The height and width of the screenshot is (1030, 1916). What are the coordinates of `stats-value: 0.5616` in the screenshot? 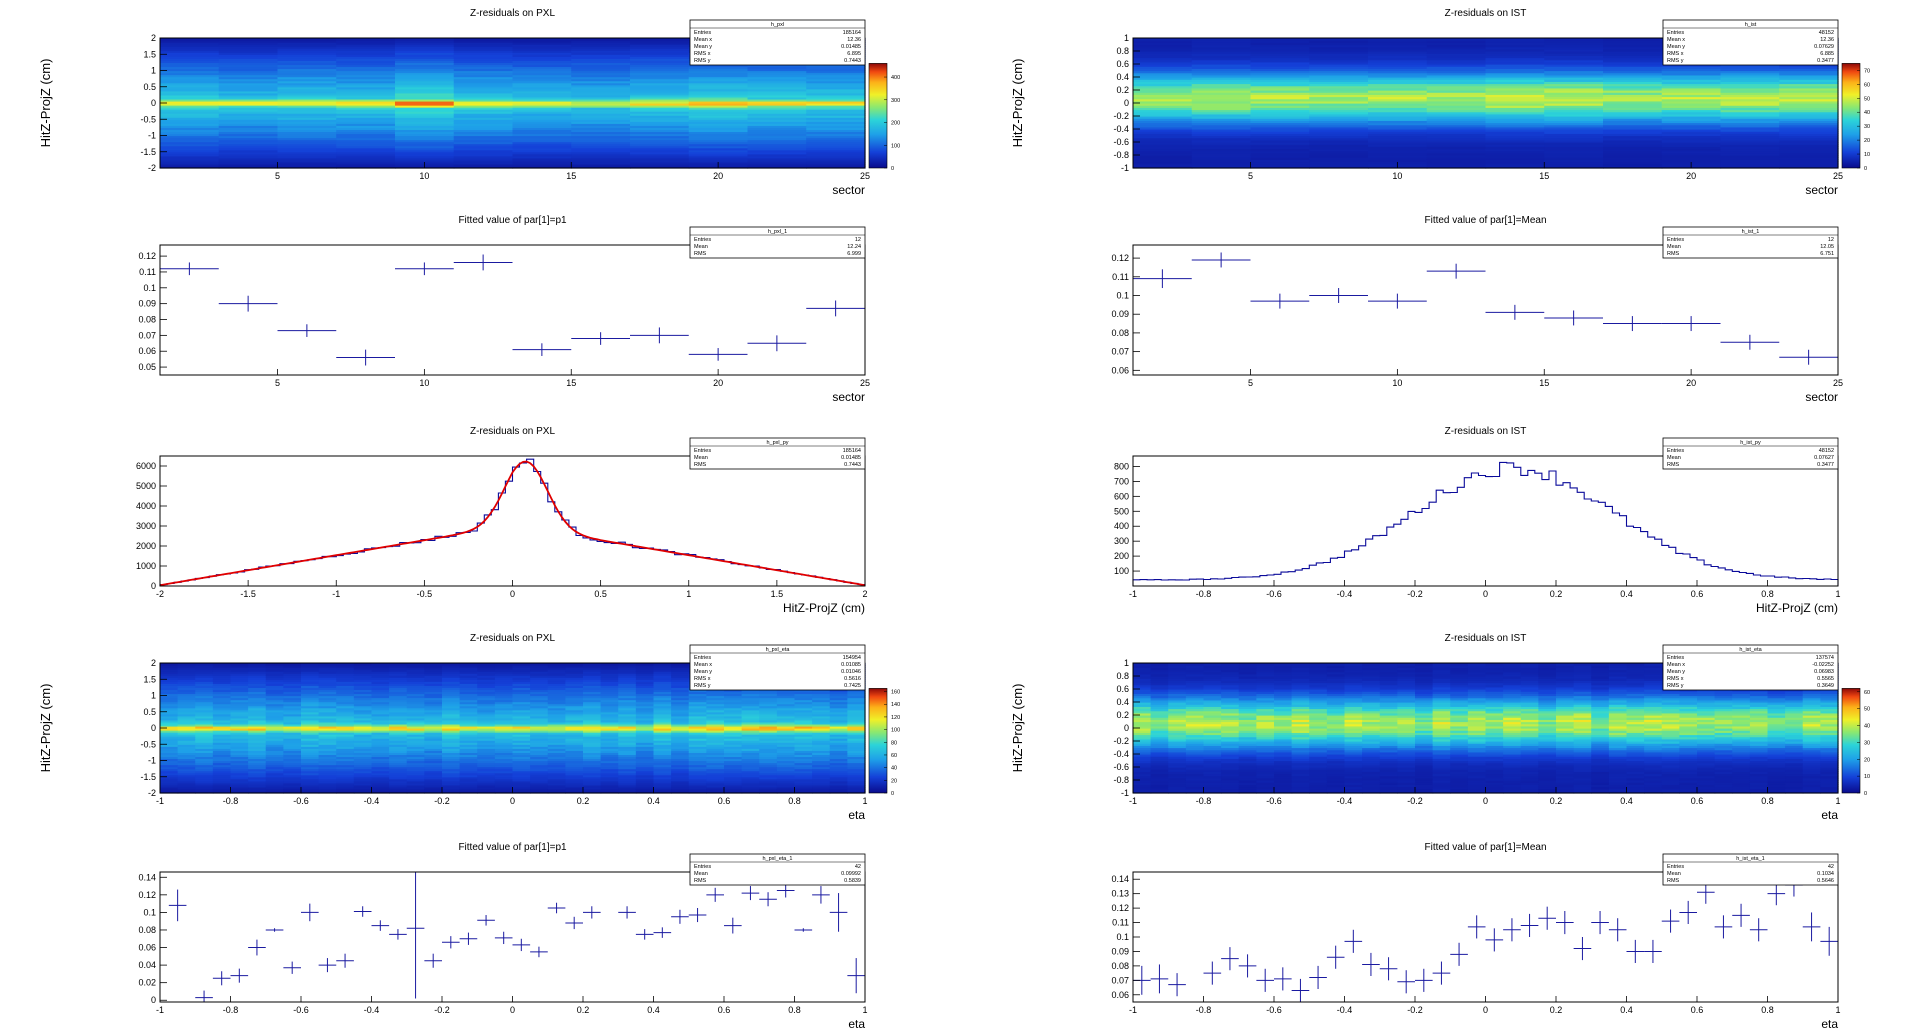 It's located at (852, 679).